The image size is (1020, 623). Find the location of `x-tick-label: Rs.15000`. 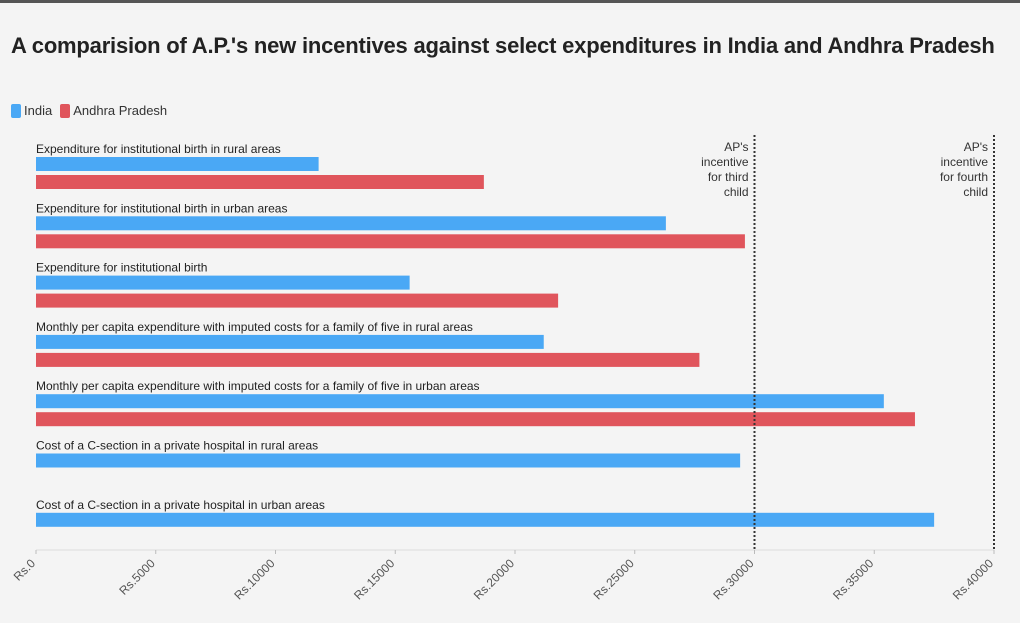

x-tick-label: Rs.15000 is located at coordinates (374, 579).